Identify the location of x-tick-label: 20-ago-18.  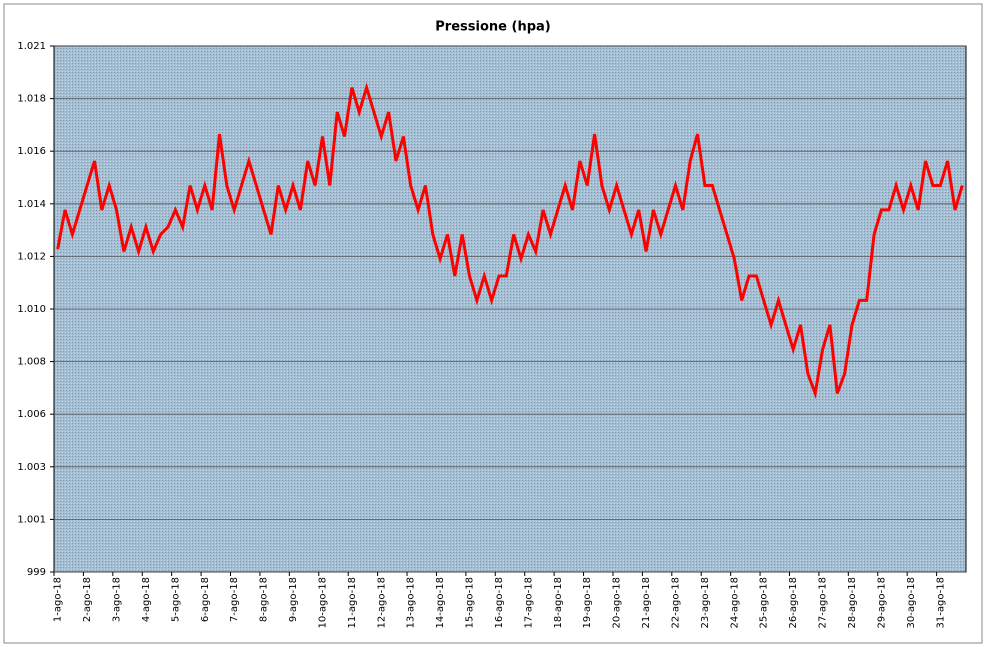
(617, 602).